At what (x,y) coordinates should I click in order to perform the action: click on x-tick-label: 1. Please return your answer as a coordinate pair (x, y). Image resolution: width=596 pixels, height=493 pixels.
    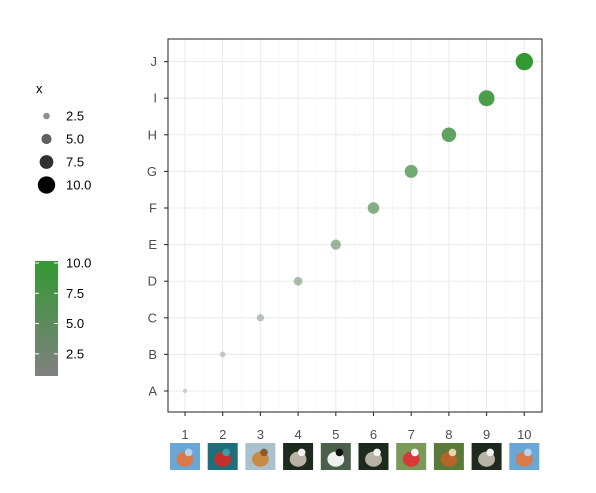
    Looking at the image, I should click on (184, 434).